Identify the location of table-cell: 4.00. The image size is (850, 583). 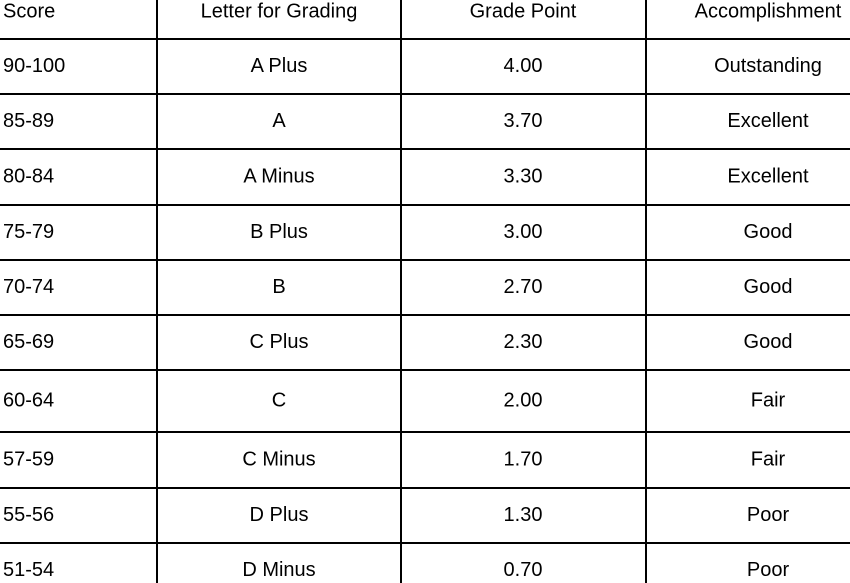
(523, 66).